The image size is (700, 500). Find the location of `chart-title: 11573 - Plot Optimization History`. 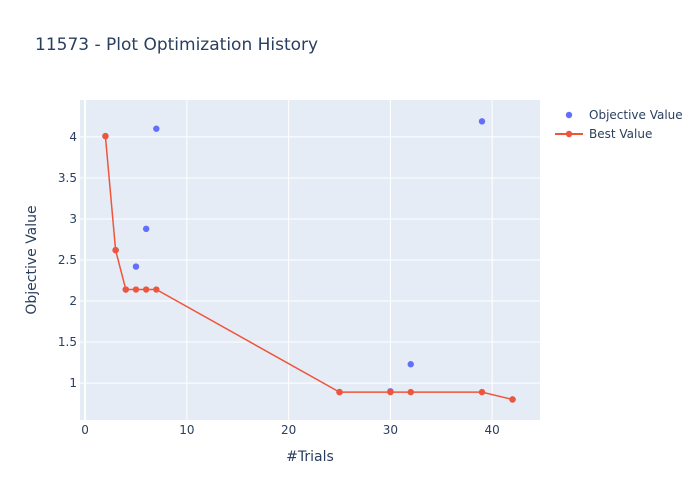

chart-title: 11573 - Plot Optimization History is located at coordinates (176, 45).